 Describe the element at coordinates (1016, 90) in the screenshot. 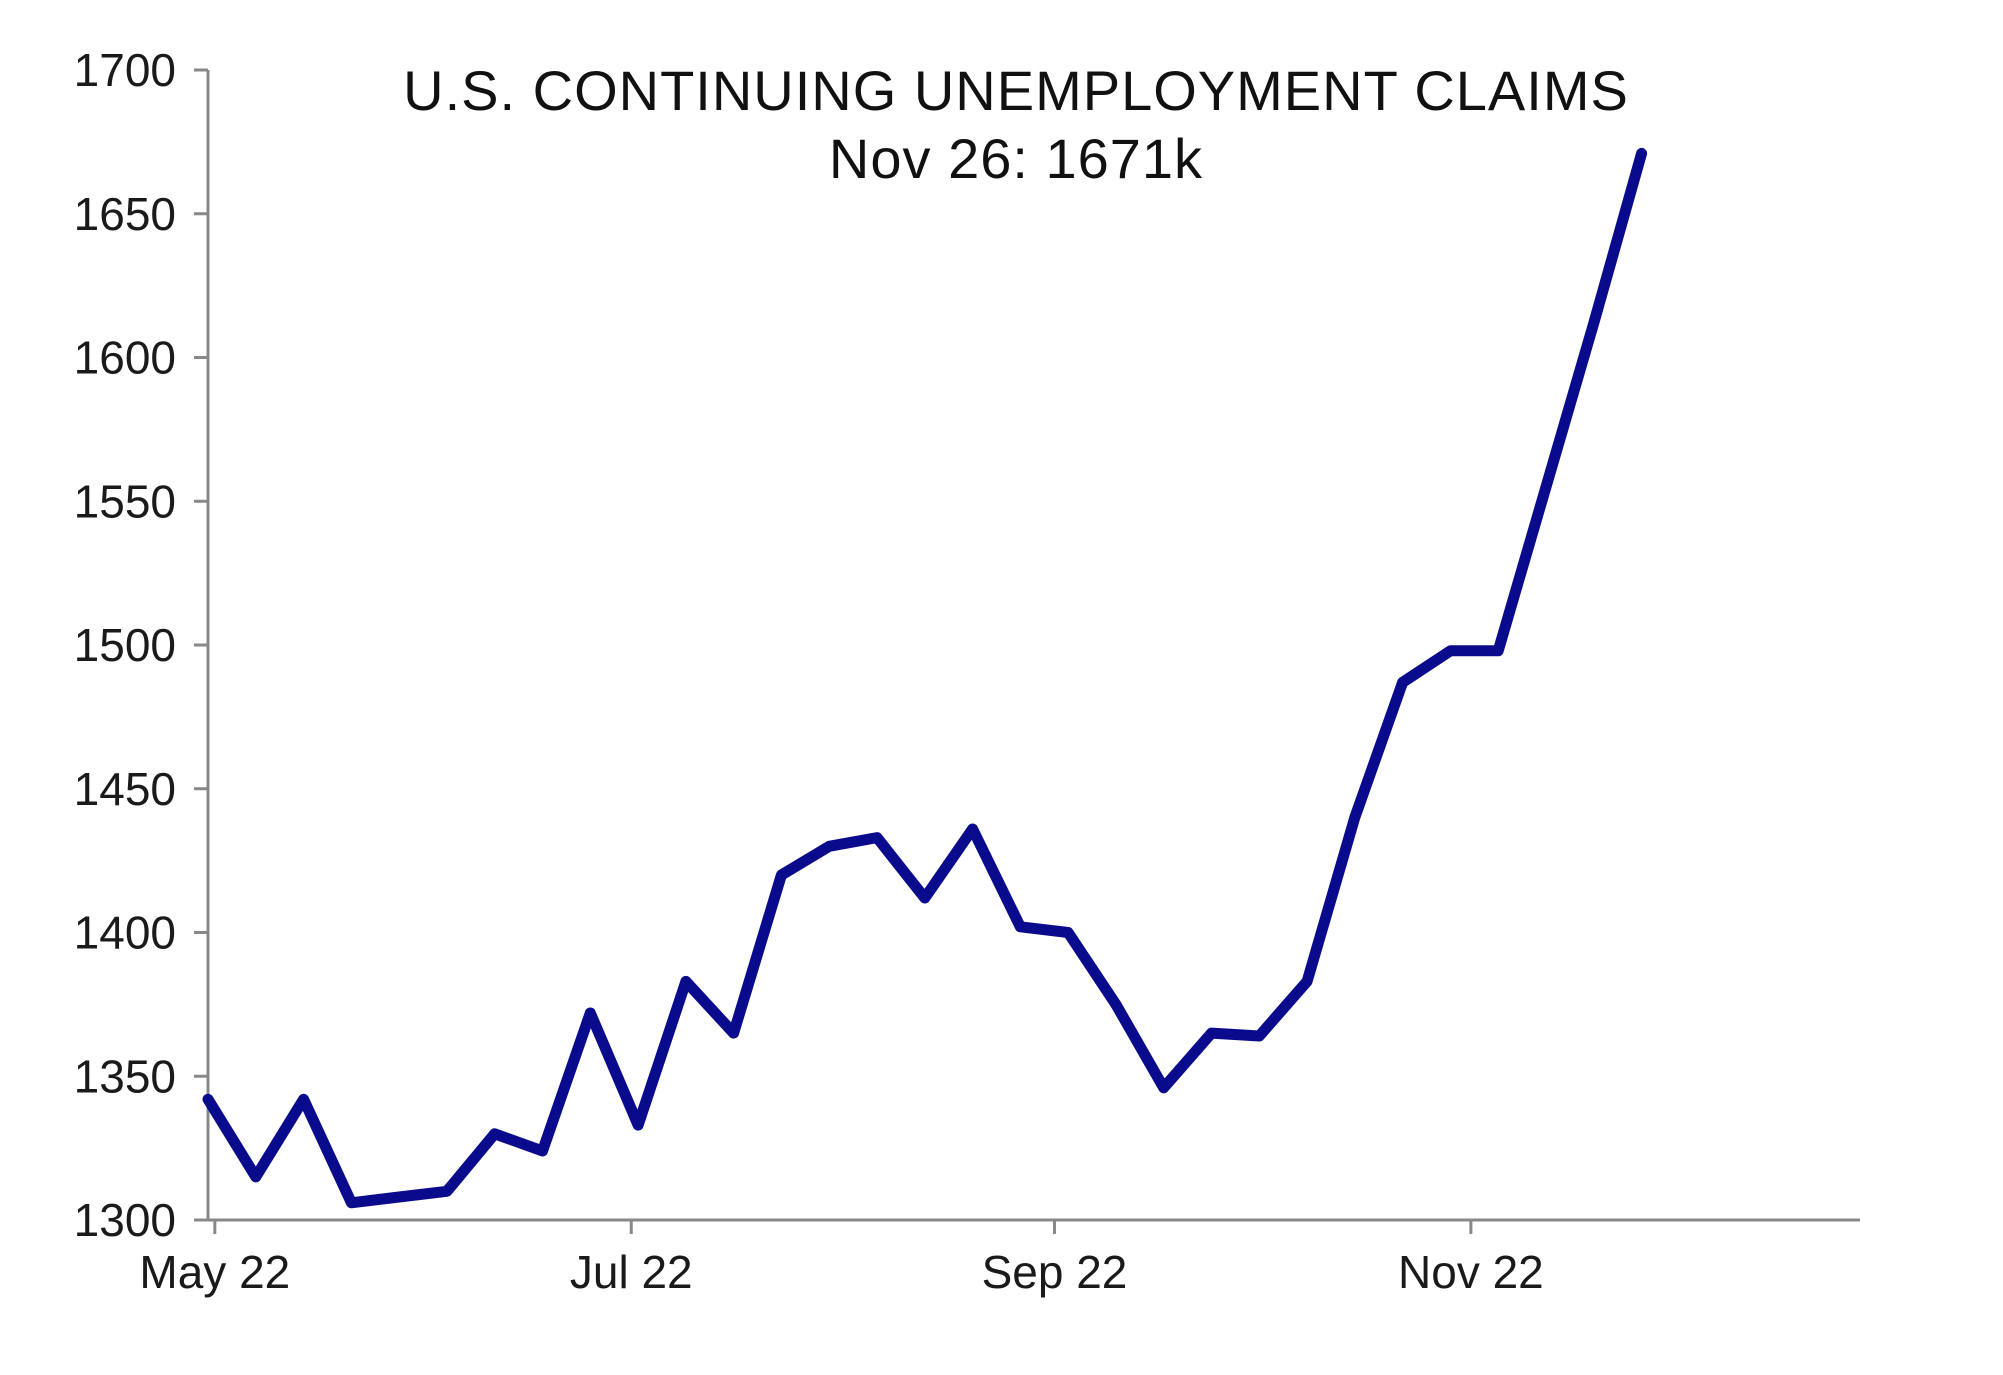

I see `chart-title: U.S. CONTINUING UNEMPLOYMENT CLAIMS` at that location.